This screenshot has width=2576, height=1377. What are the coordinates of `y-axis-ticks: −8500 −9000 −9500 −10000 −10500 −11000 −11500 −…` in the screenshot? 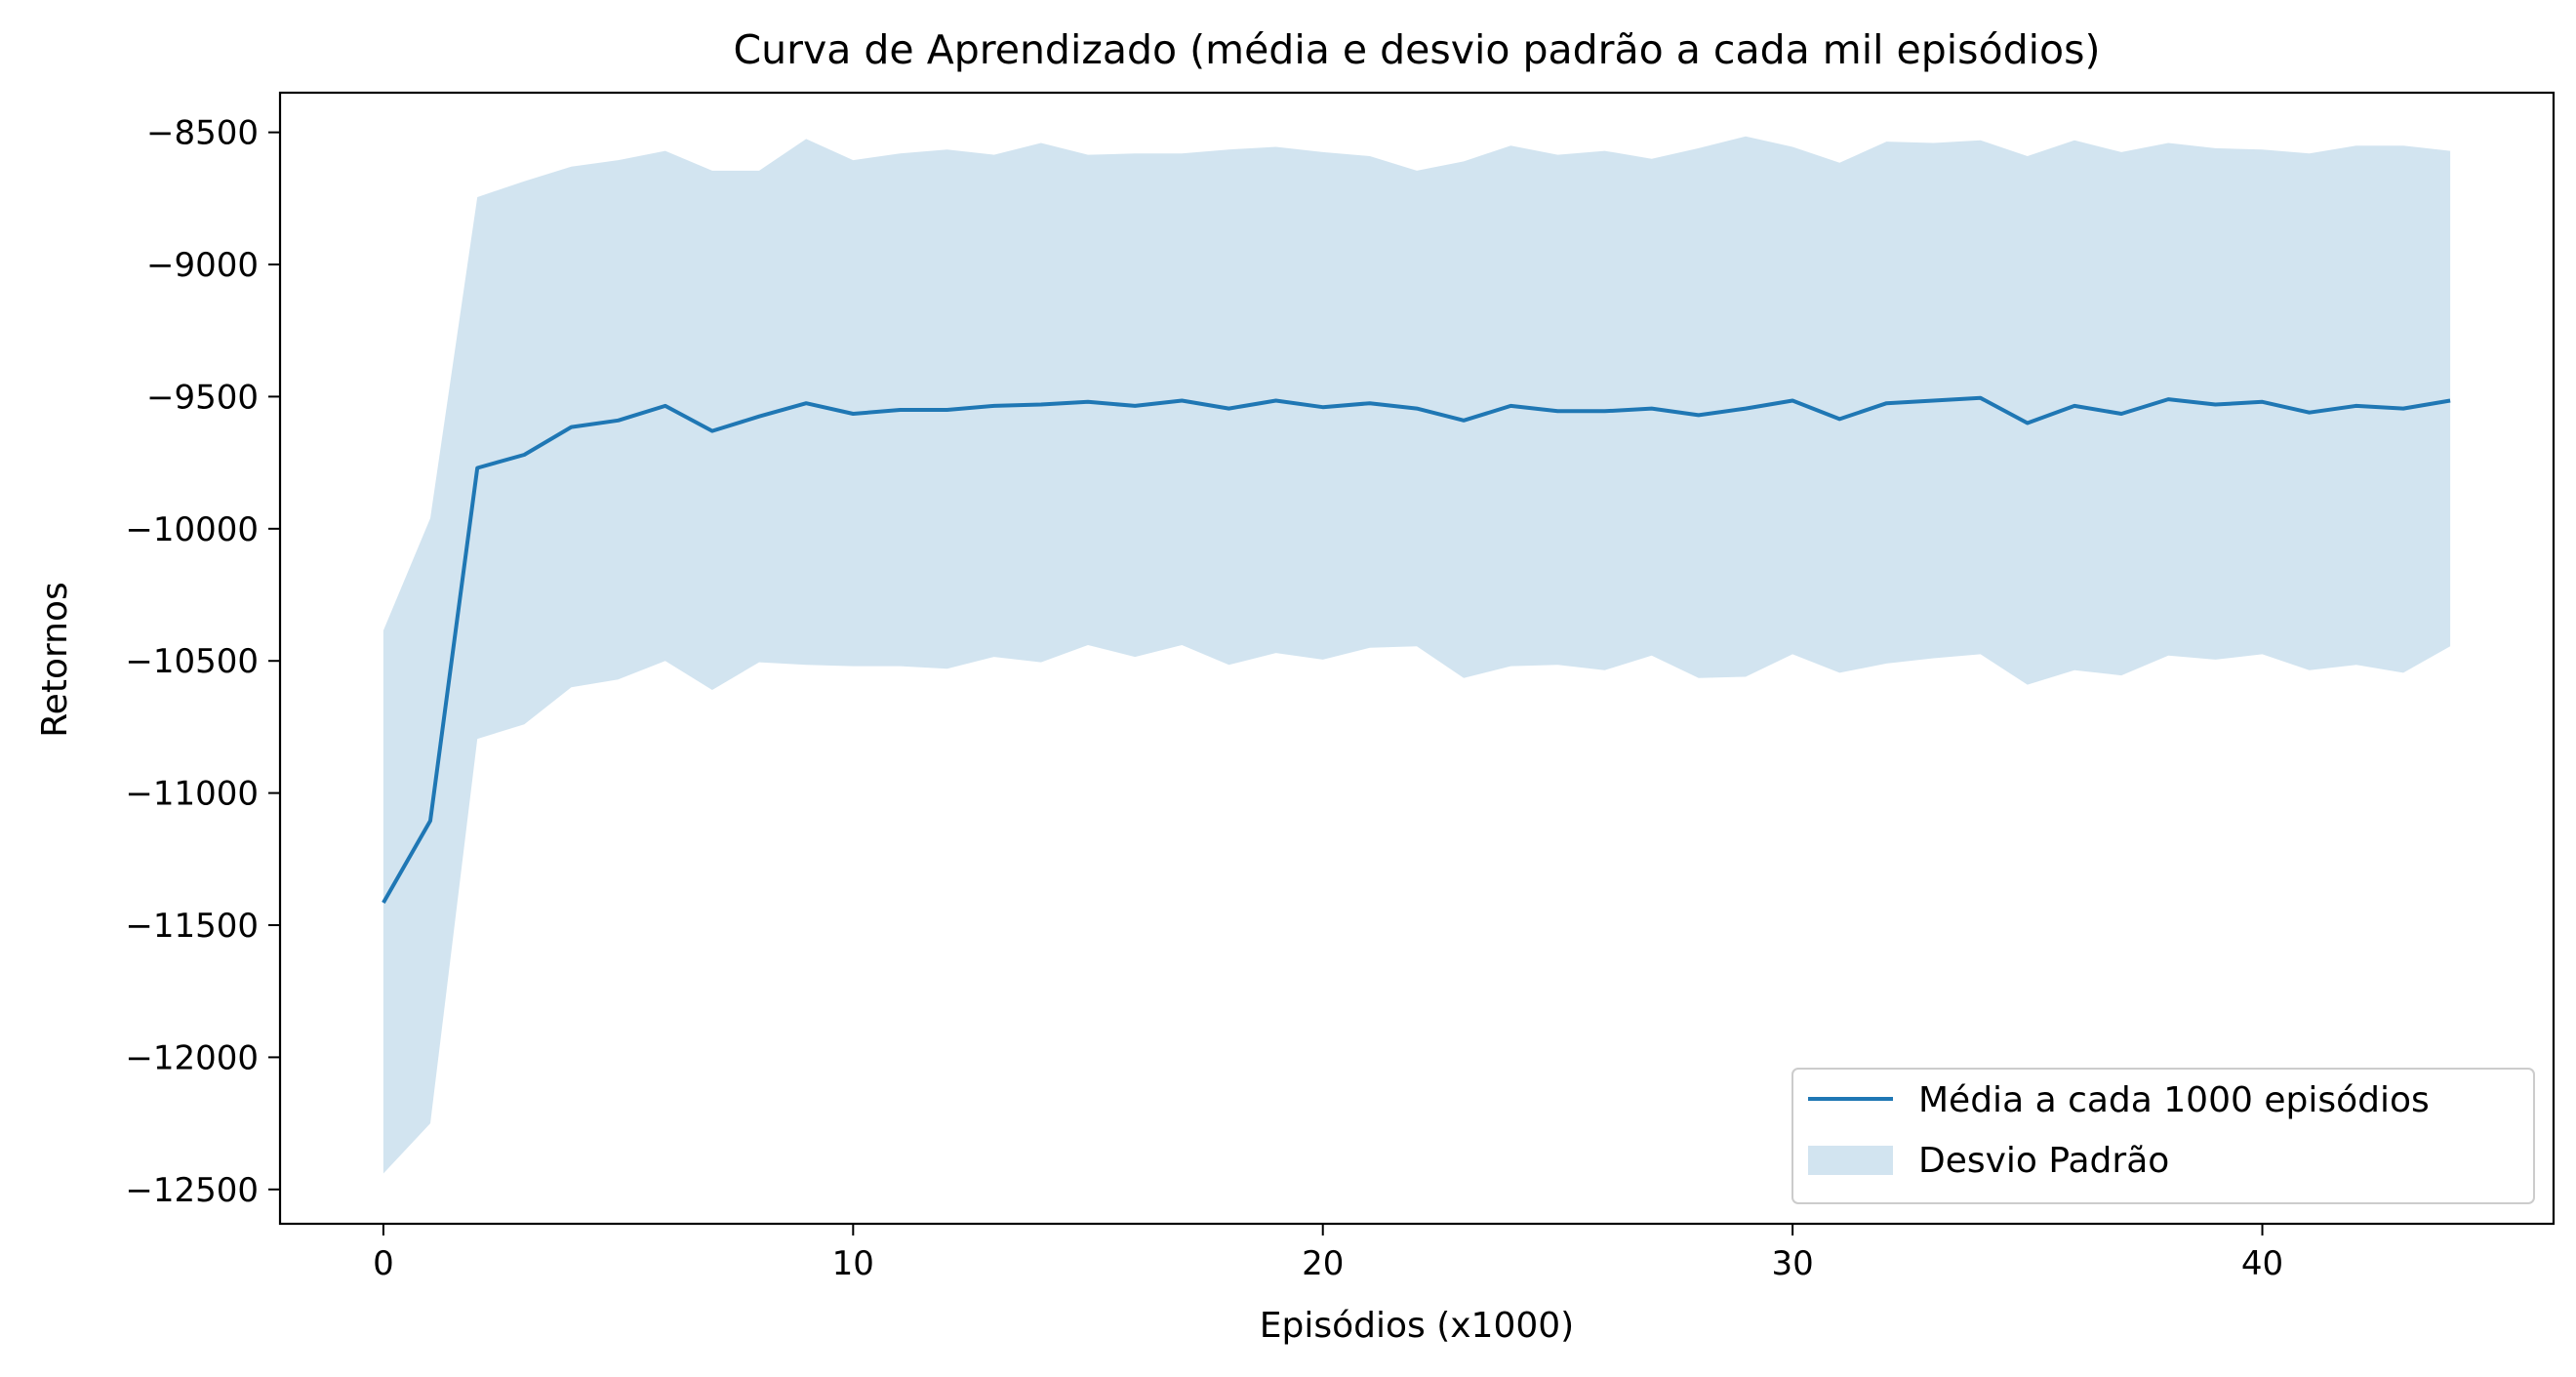 It's located at (202, 662).